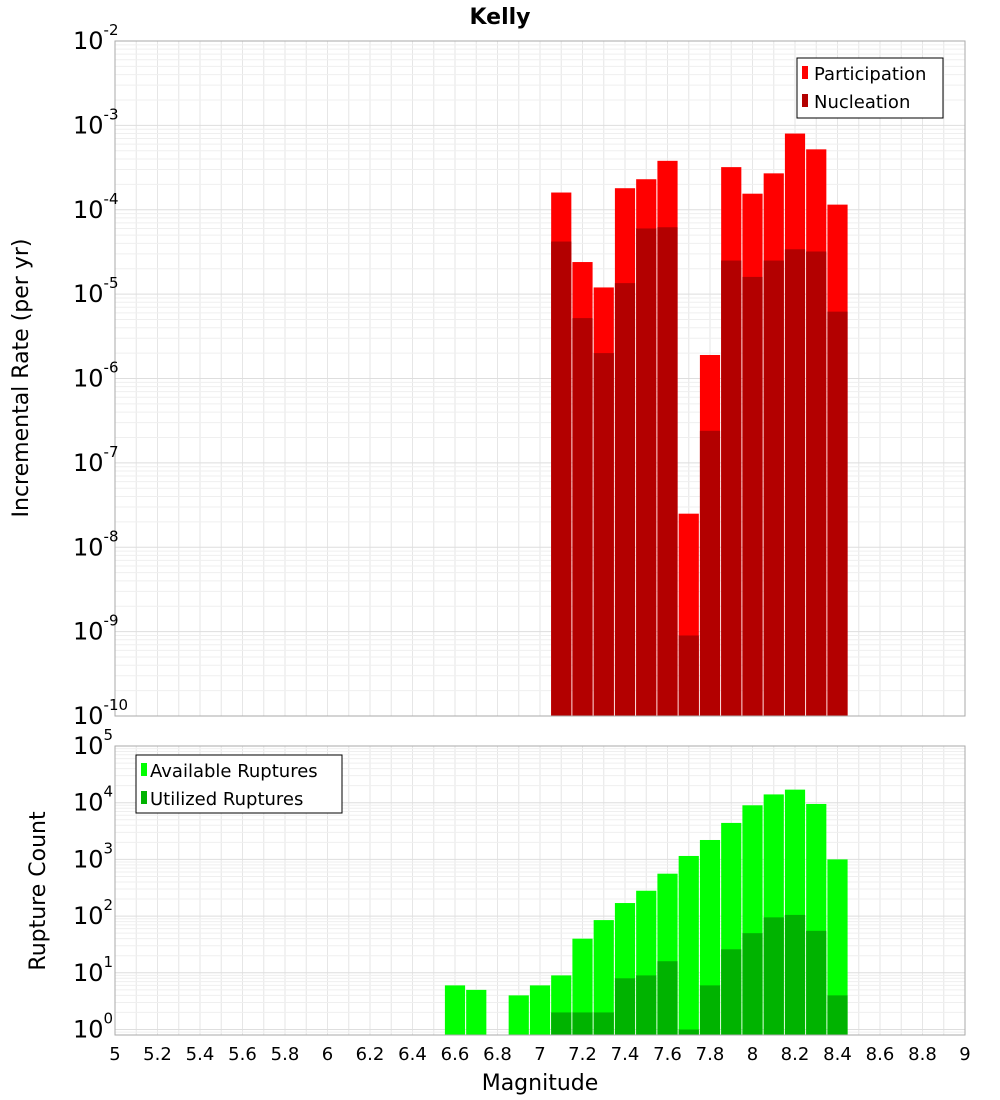  What do you see at coordinates (862, 102) in the screenshot?
I see `nucleation-legend-label: Nucleation` at bounding box center [862, 102].